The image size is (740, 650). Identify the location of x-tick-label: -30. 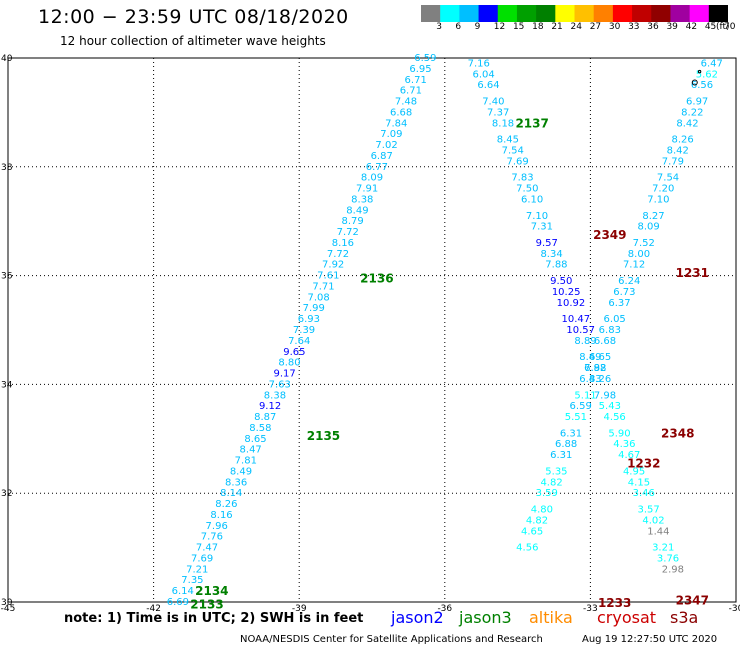
(734, 609).